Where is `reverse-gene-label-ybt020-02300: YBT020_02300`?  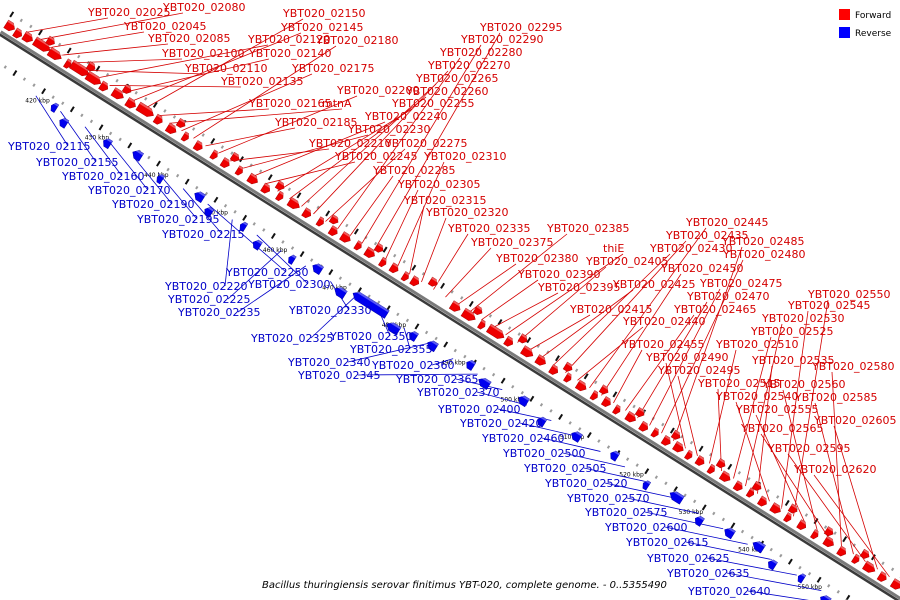
reverse-gene-label-ybt020-02300: YBT020_02300 is located at coordinates (288, 284).